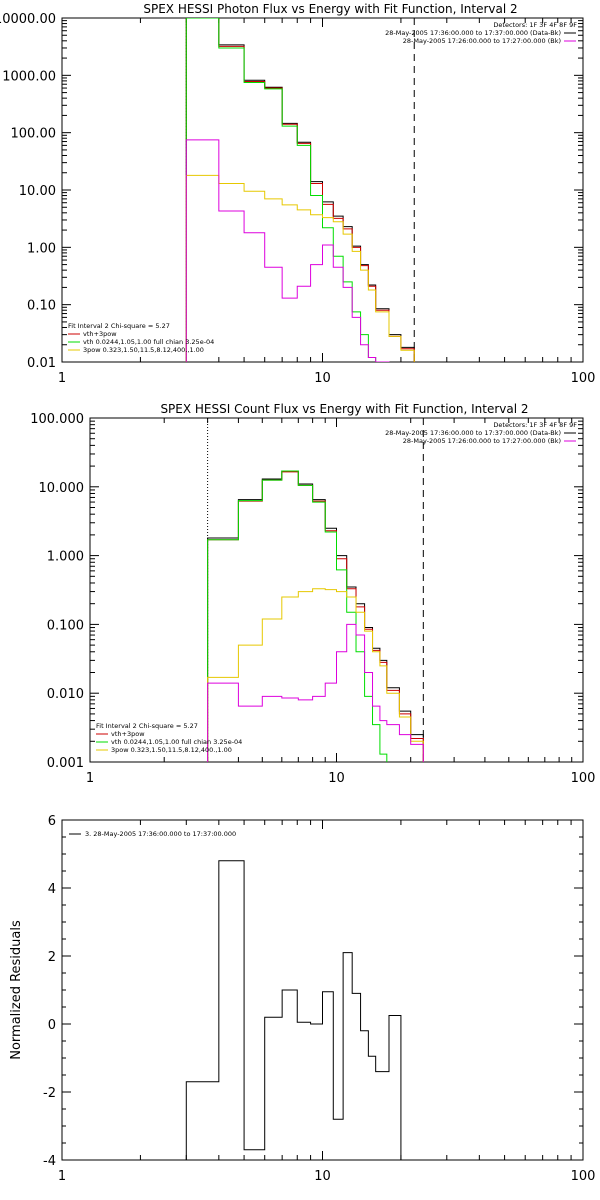 This screenshot has width=600, height=1200. Describe the element at coordinates (65, 625) in the screenshot. I see `y-tick-label: 0.100` at that location.